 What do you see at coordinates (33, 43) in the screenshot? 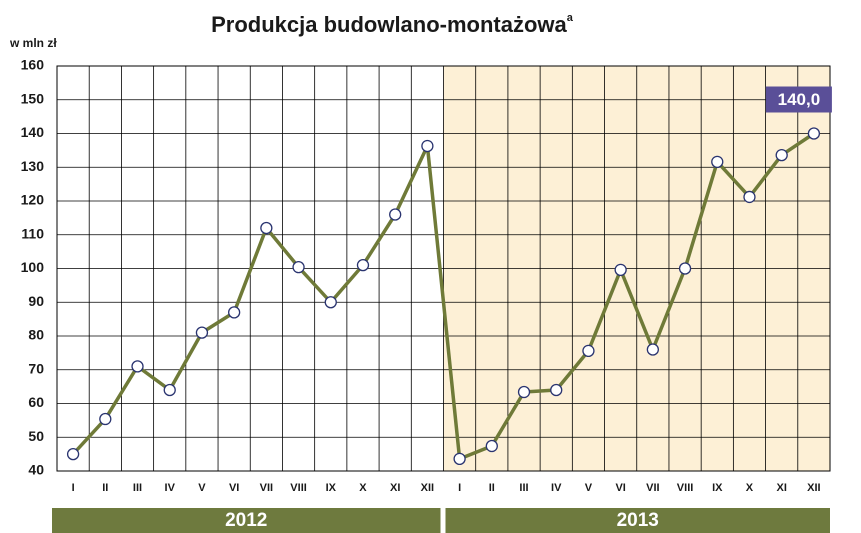
I see `y-axis-label: w mln zł` at bounding box center [33, 43].